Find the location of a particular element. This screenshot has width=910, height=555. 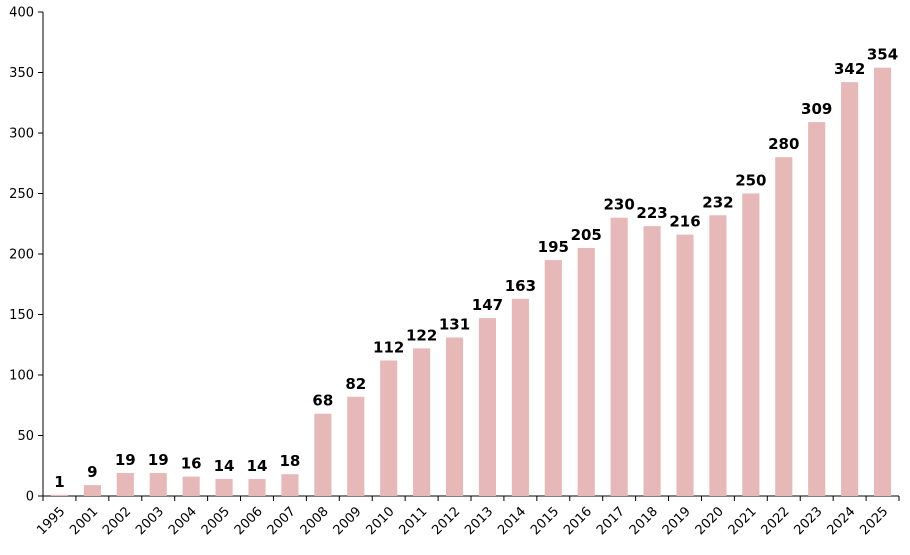

bar-2011 is located at coordinates (422, 422).